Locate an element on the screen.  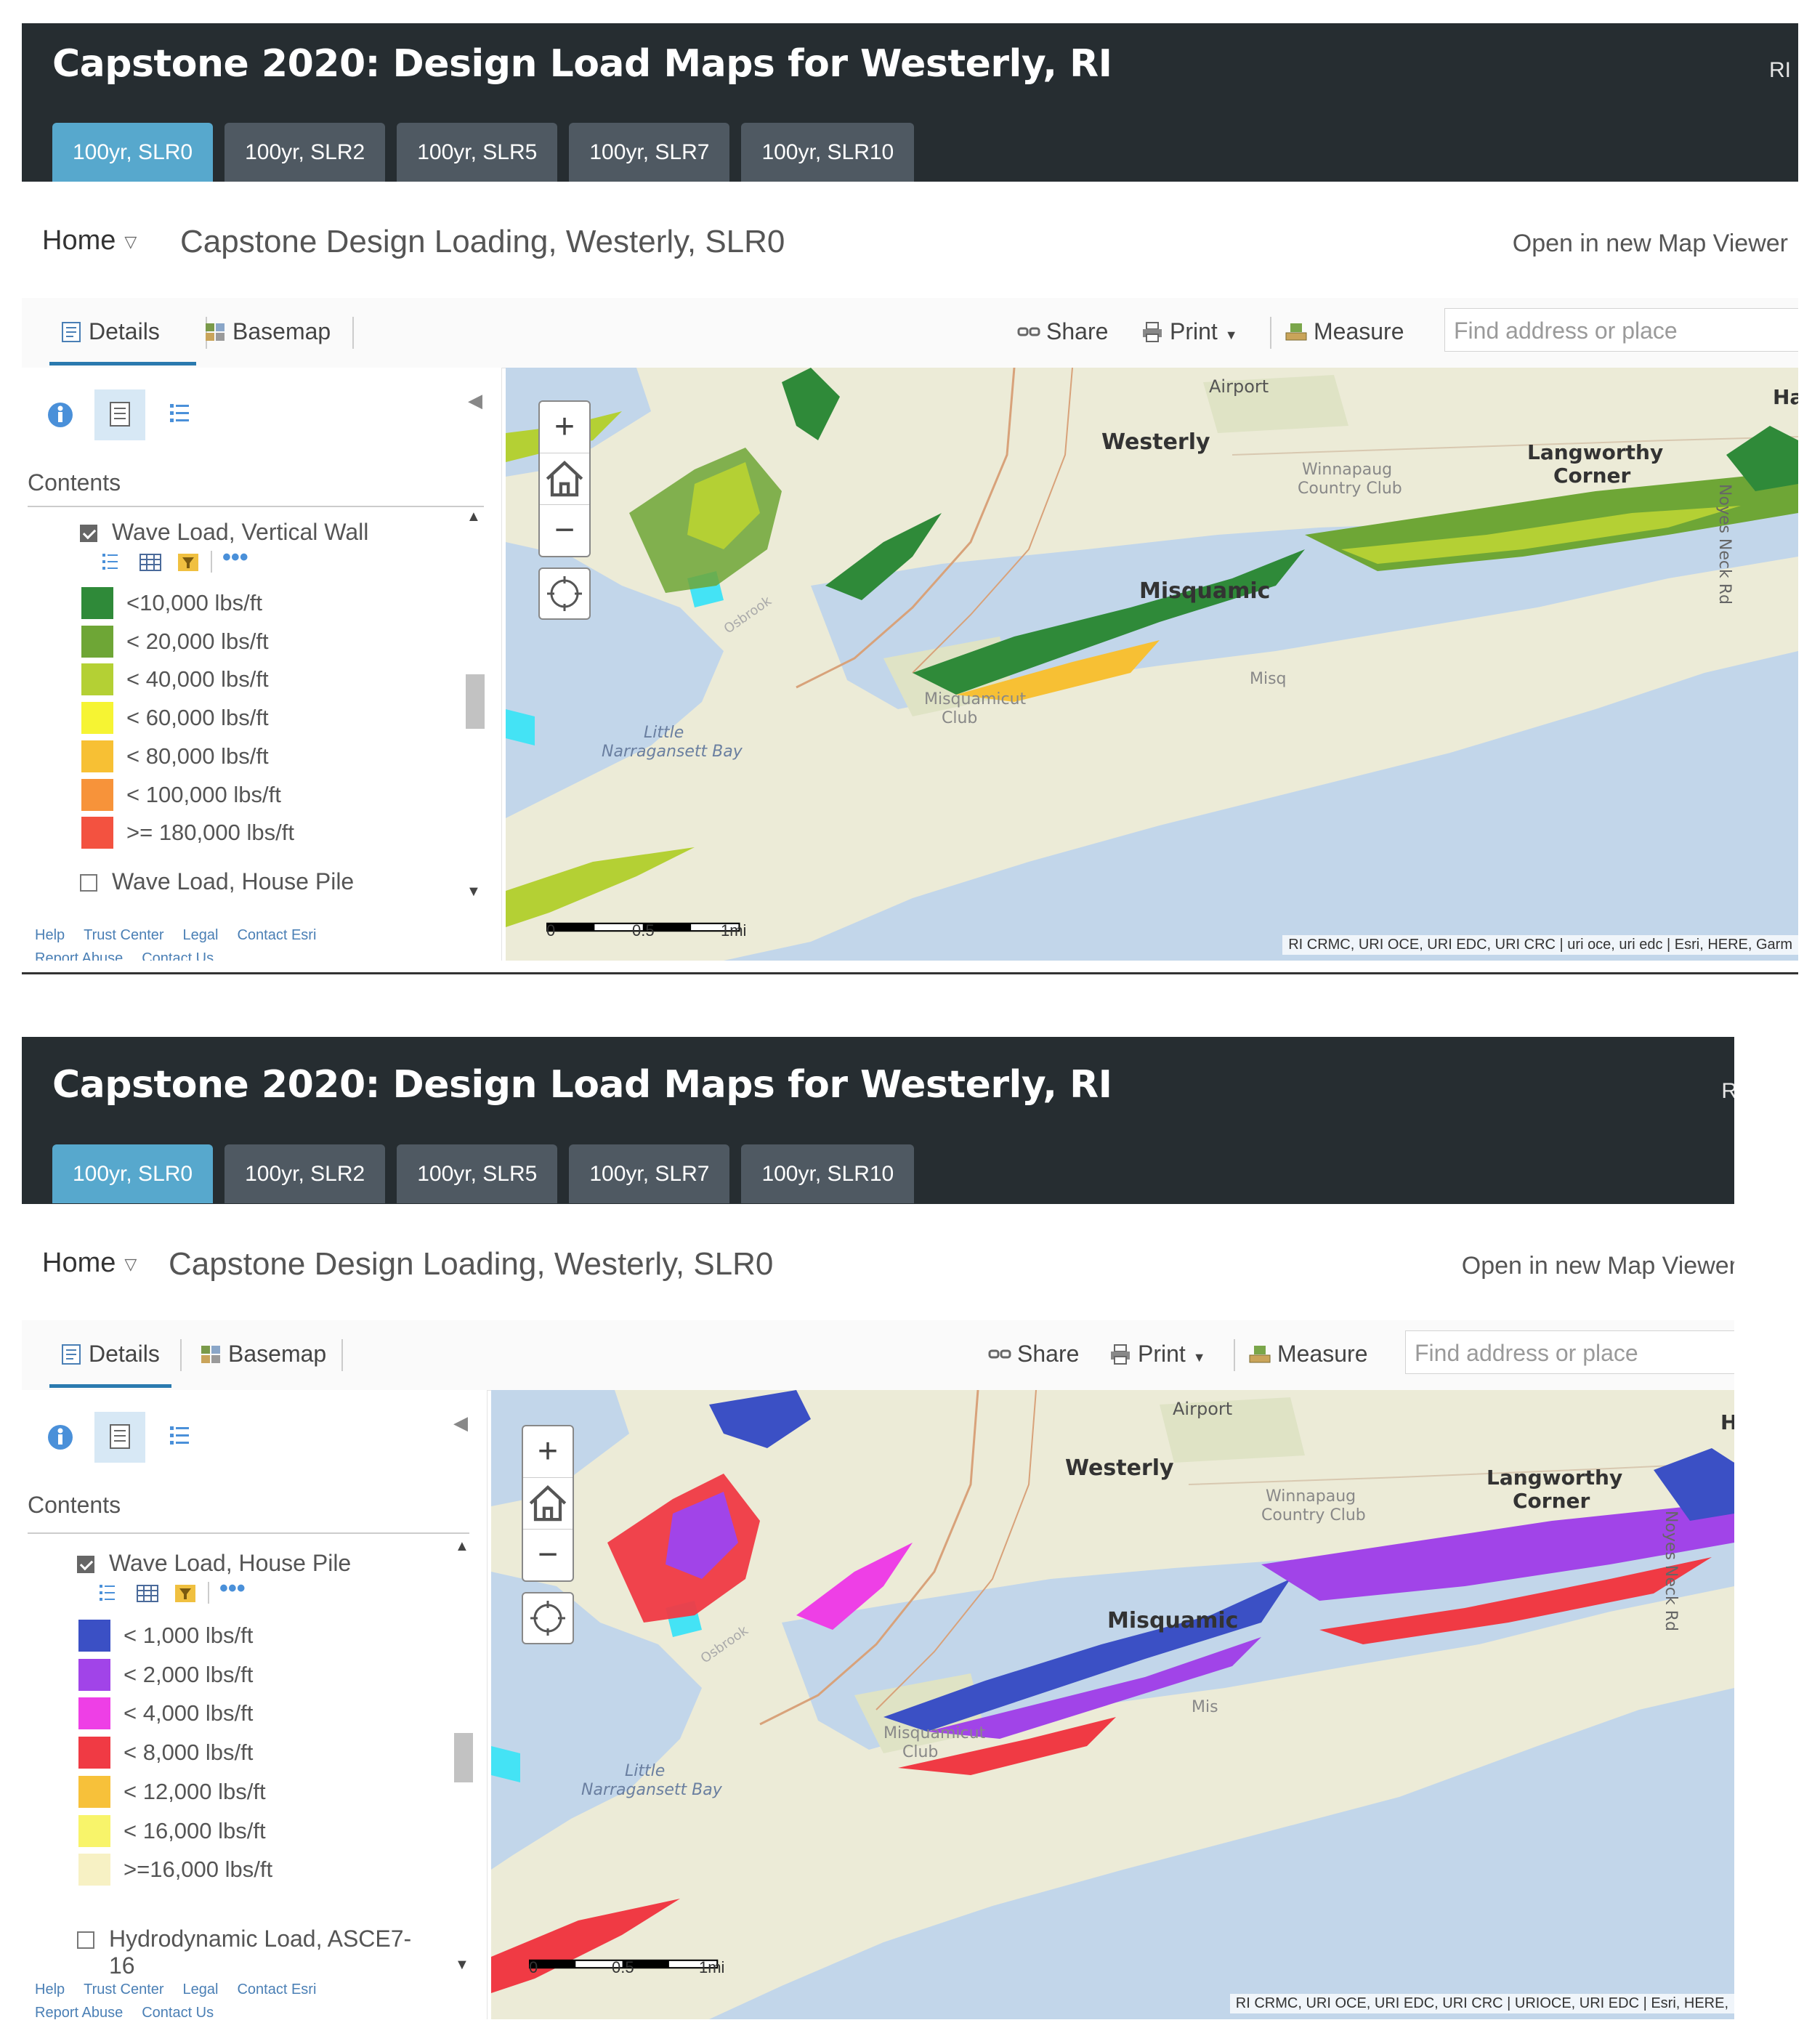
legend-label: < 80,000 lbs/ft is located at coordinates (197, 756).